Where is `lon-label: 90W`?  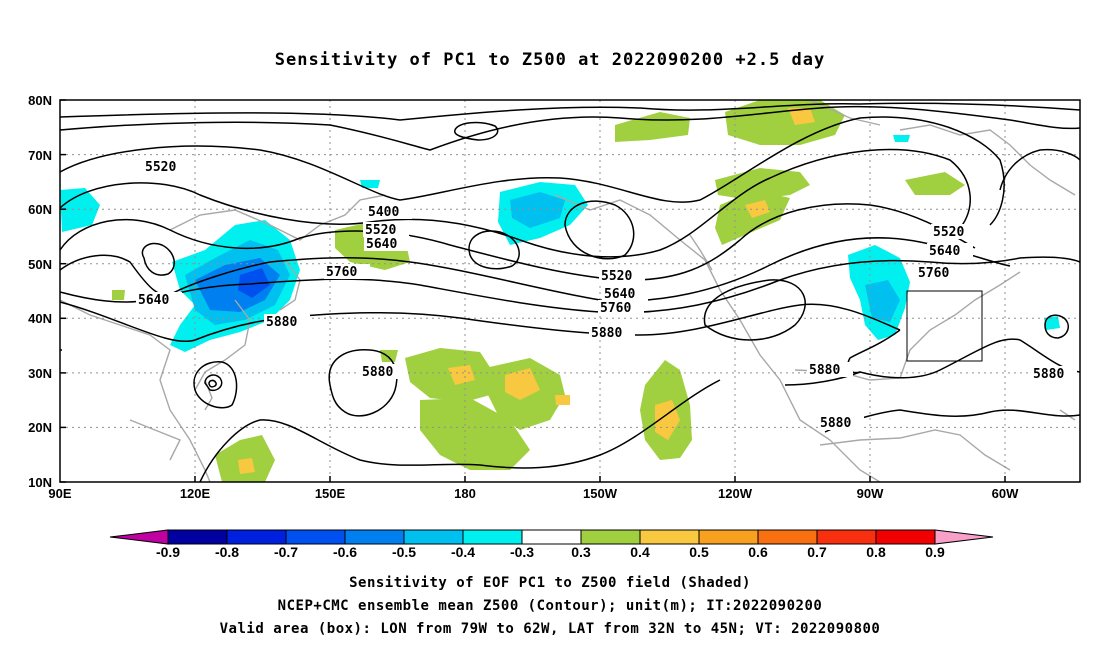
lon-label: 90W is located at coordinates (870, 493).